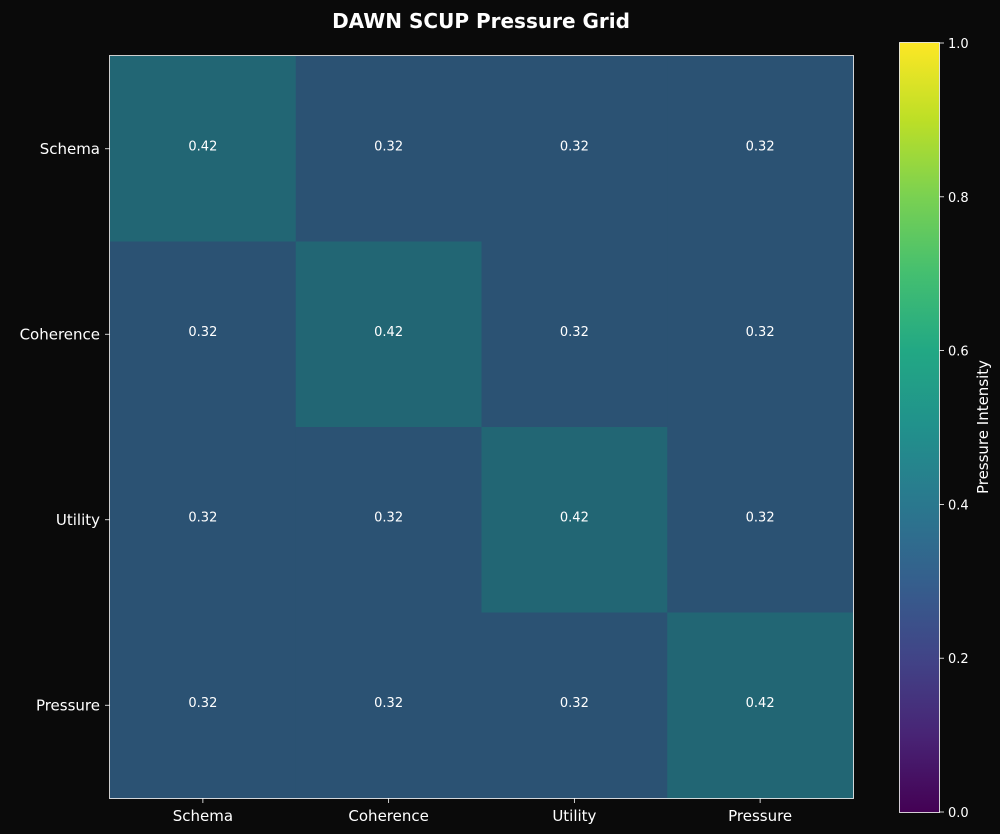 This screenshot has width=1000, height=834. Describe the element at coordinates (574, 816) in the screenshot. I see `x-tick-label: Utility` at that location.